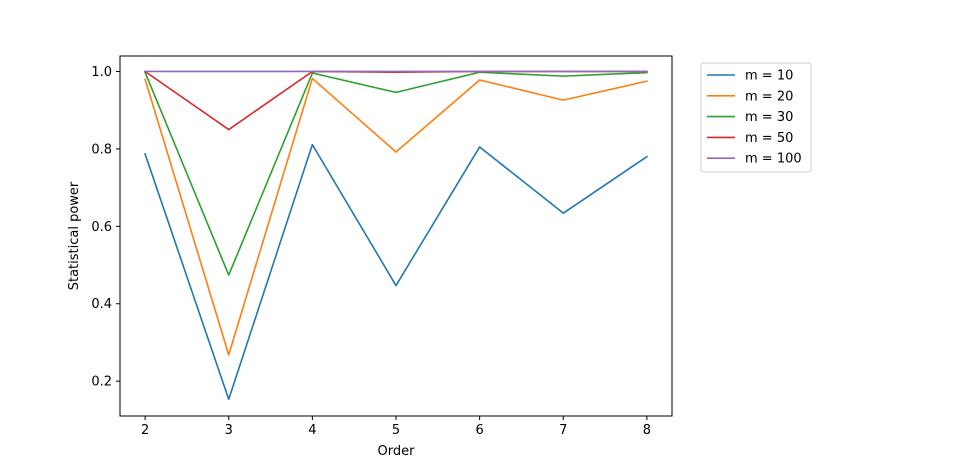 This screenshot has width=960, height=471. I want to click on x-tick-label: 6, so click(479, 430).